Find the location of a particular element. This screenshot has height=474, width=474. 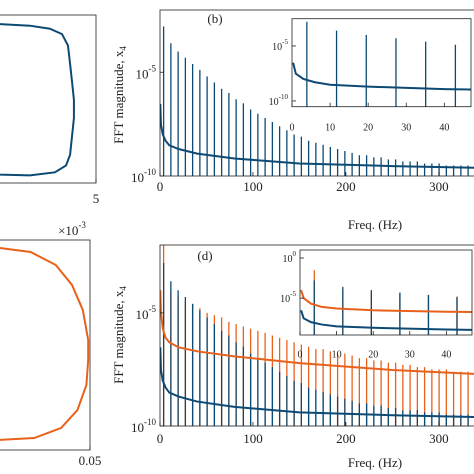

panel: 5 is located at coordinates (50, 110).